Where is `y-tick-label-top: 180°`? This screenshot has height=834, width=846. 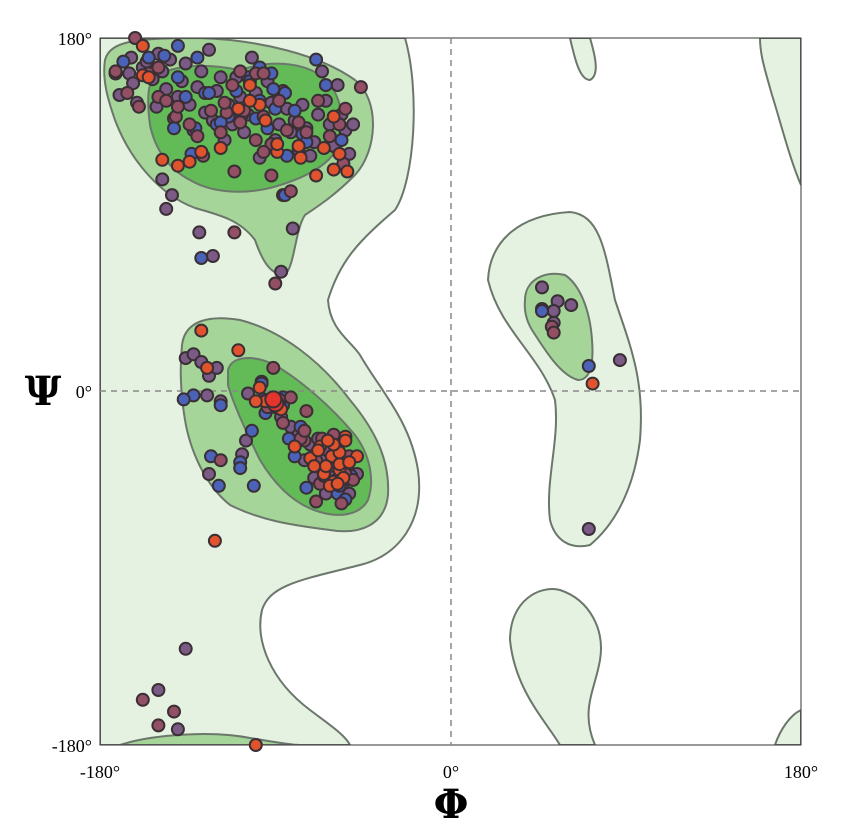 y-tick-label-top: 180° is located at coordinates (75, 39).